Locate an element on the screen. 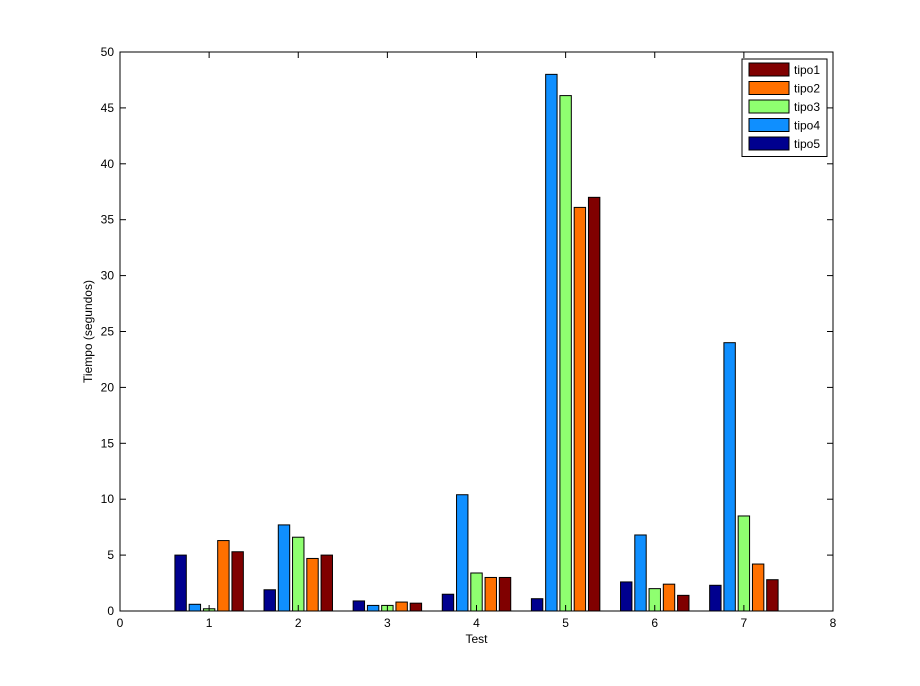 This screenshot has width=920, height=686. y-tick-label: 25 is located at coordinates (108, 332).